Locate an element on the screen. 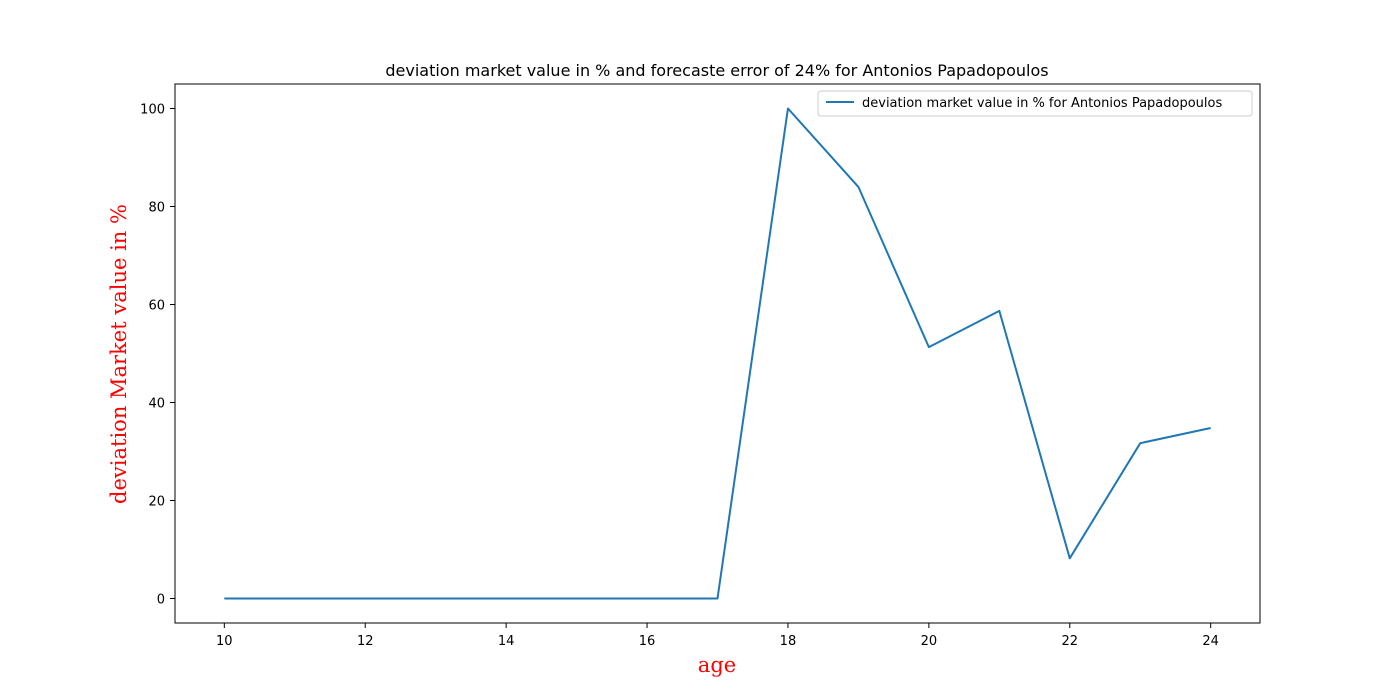 This screenshot has width=1400, height=700. y-tick-label: 40 is located at coordinates (156, 404).